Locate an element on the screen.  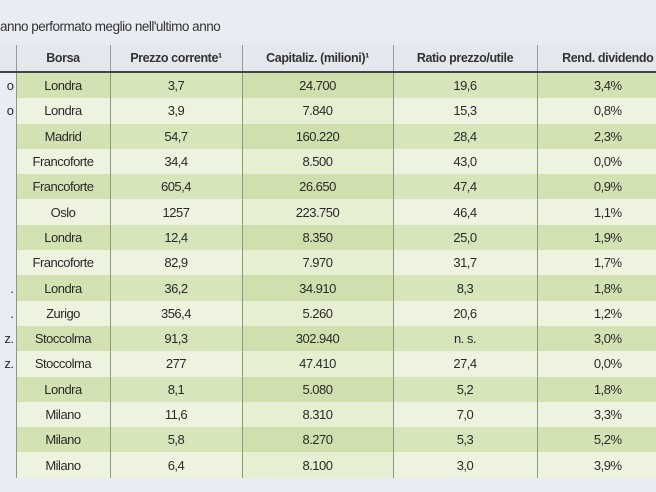
cell-market-cap: 8.310 is located at coordinates (317, 414).